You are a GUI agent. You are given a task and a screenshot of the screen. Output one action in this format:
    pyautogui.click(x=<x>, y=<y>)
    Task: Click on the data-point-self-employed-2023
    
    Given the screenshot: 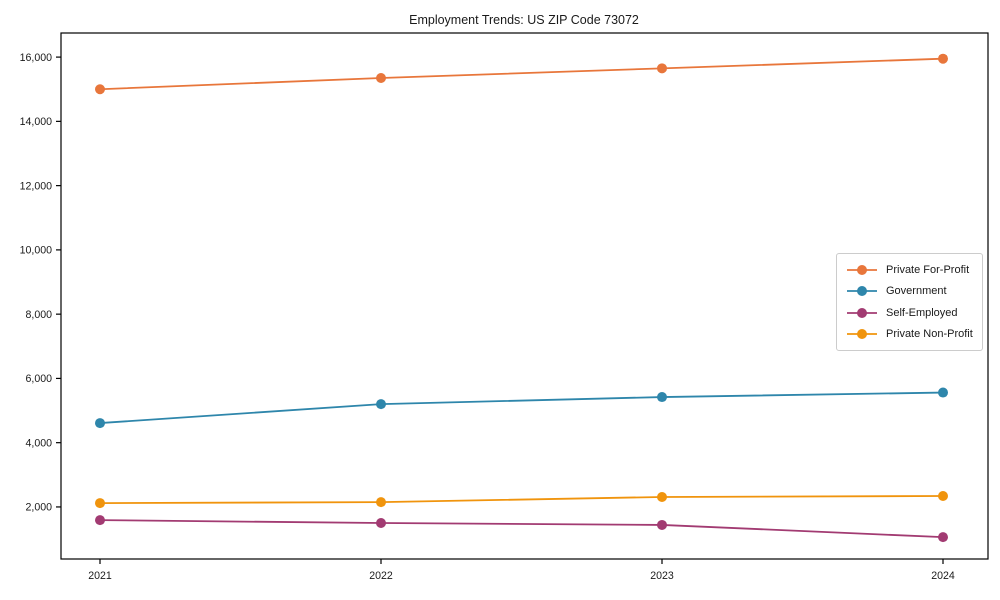 What is the action you would take?
    pyautogui.click(x=662, y=524)
    